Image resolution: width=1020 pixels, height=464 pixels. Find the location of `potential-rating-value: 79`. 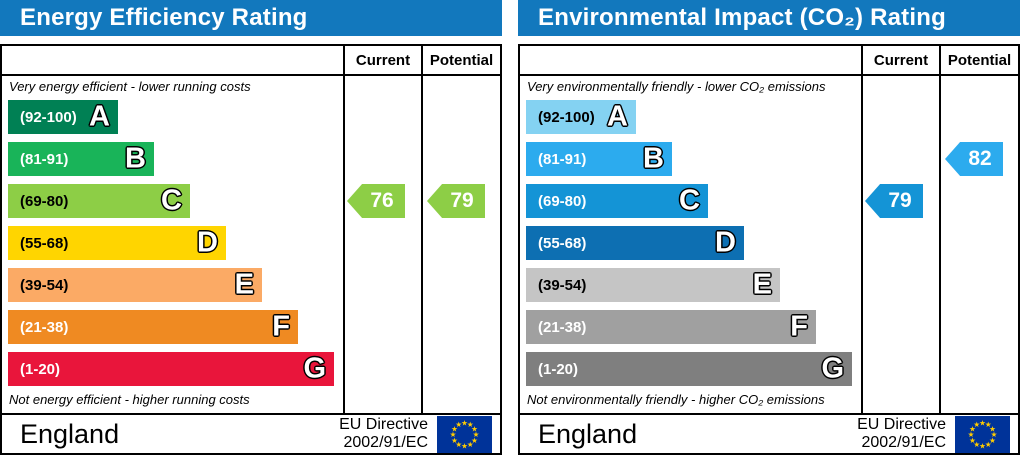

potential-rating-value: 79 is located at coordinates (462, 200).